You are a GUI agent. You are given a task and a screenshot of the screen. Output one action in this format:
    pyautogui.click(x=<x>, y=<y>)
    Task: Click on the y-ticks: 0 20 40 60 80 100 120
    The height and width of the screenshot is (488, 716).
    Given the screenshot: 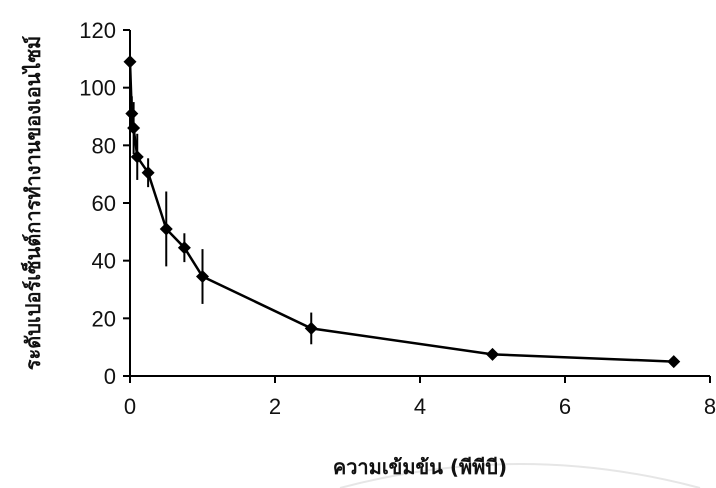 What is the action you would take?
    pyautogui.click(x=104, y=203)
    